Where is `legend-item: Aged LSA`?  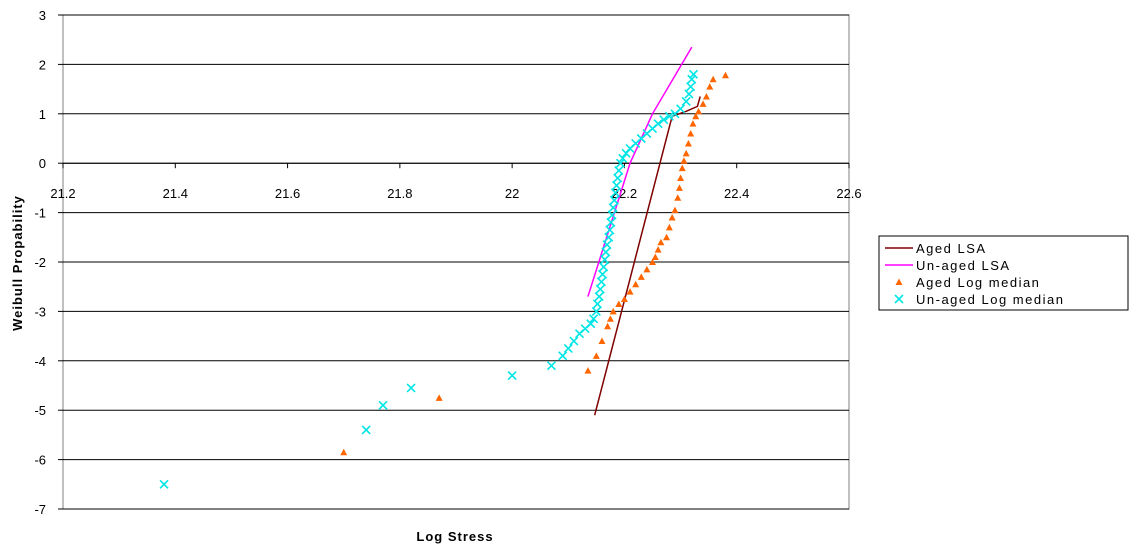
legend-item: Aged LSA is located at coordinates (936, 248).